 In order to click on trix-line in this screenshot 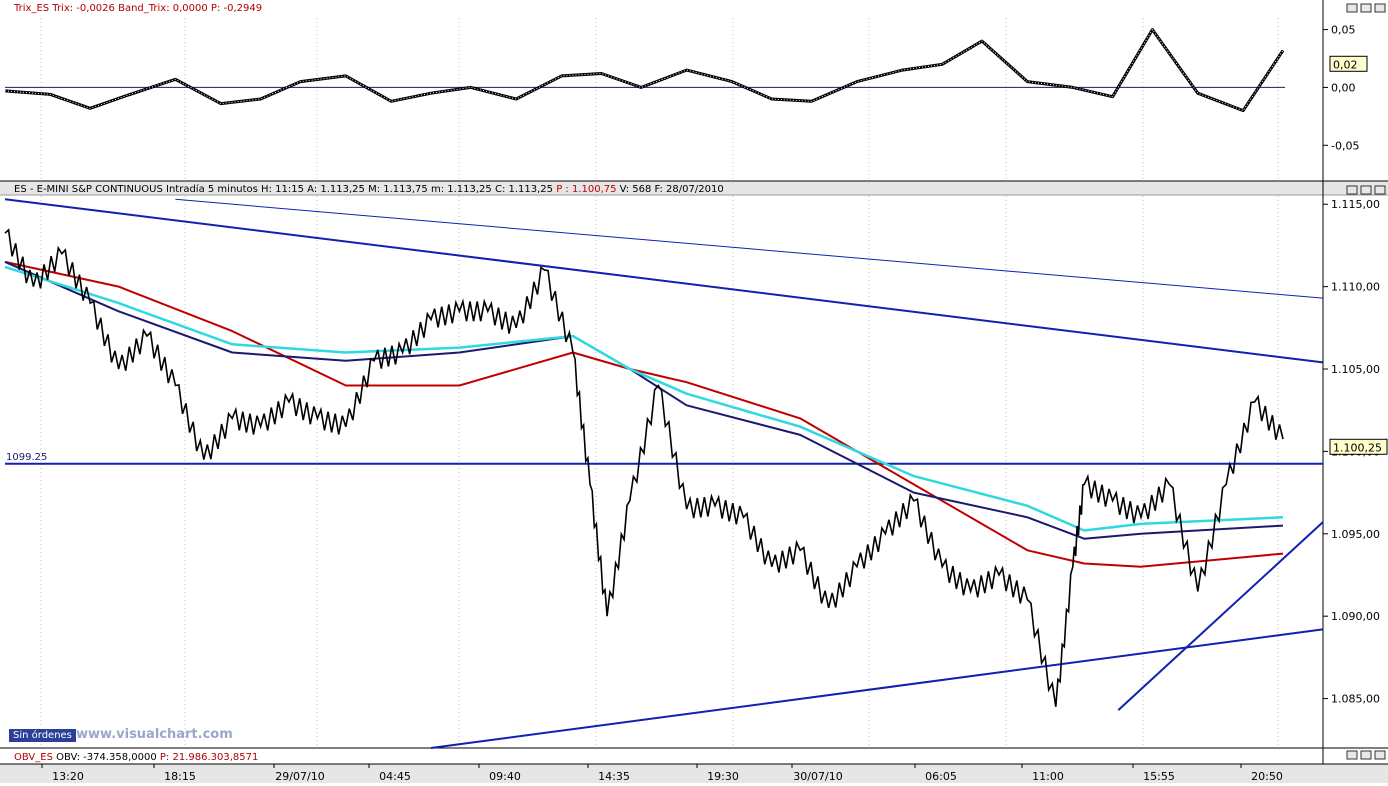, I will do `click(644, 70)`.